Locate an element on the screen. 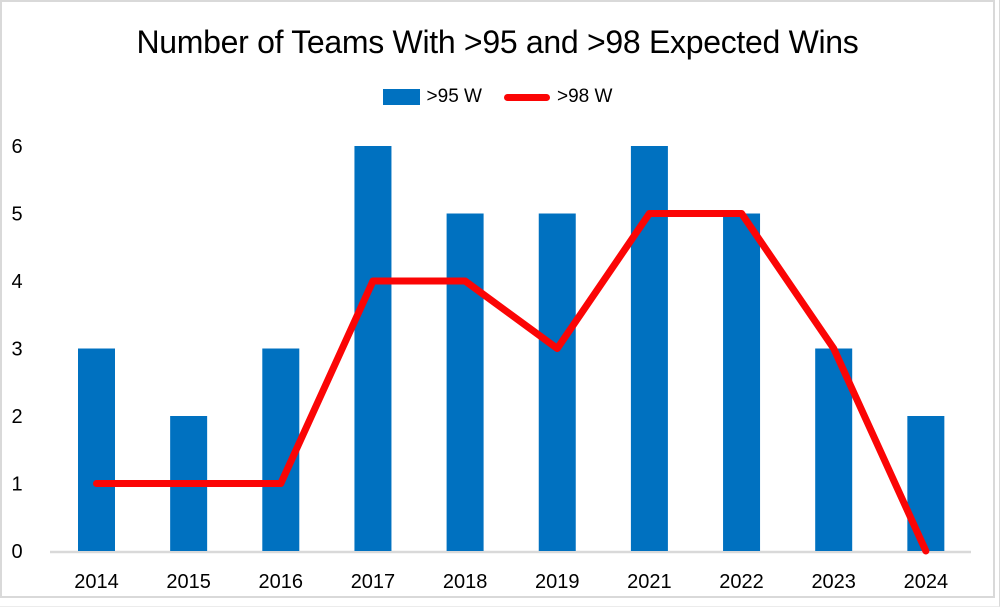  legend-line-swatch is located at coordinates (527, 97).